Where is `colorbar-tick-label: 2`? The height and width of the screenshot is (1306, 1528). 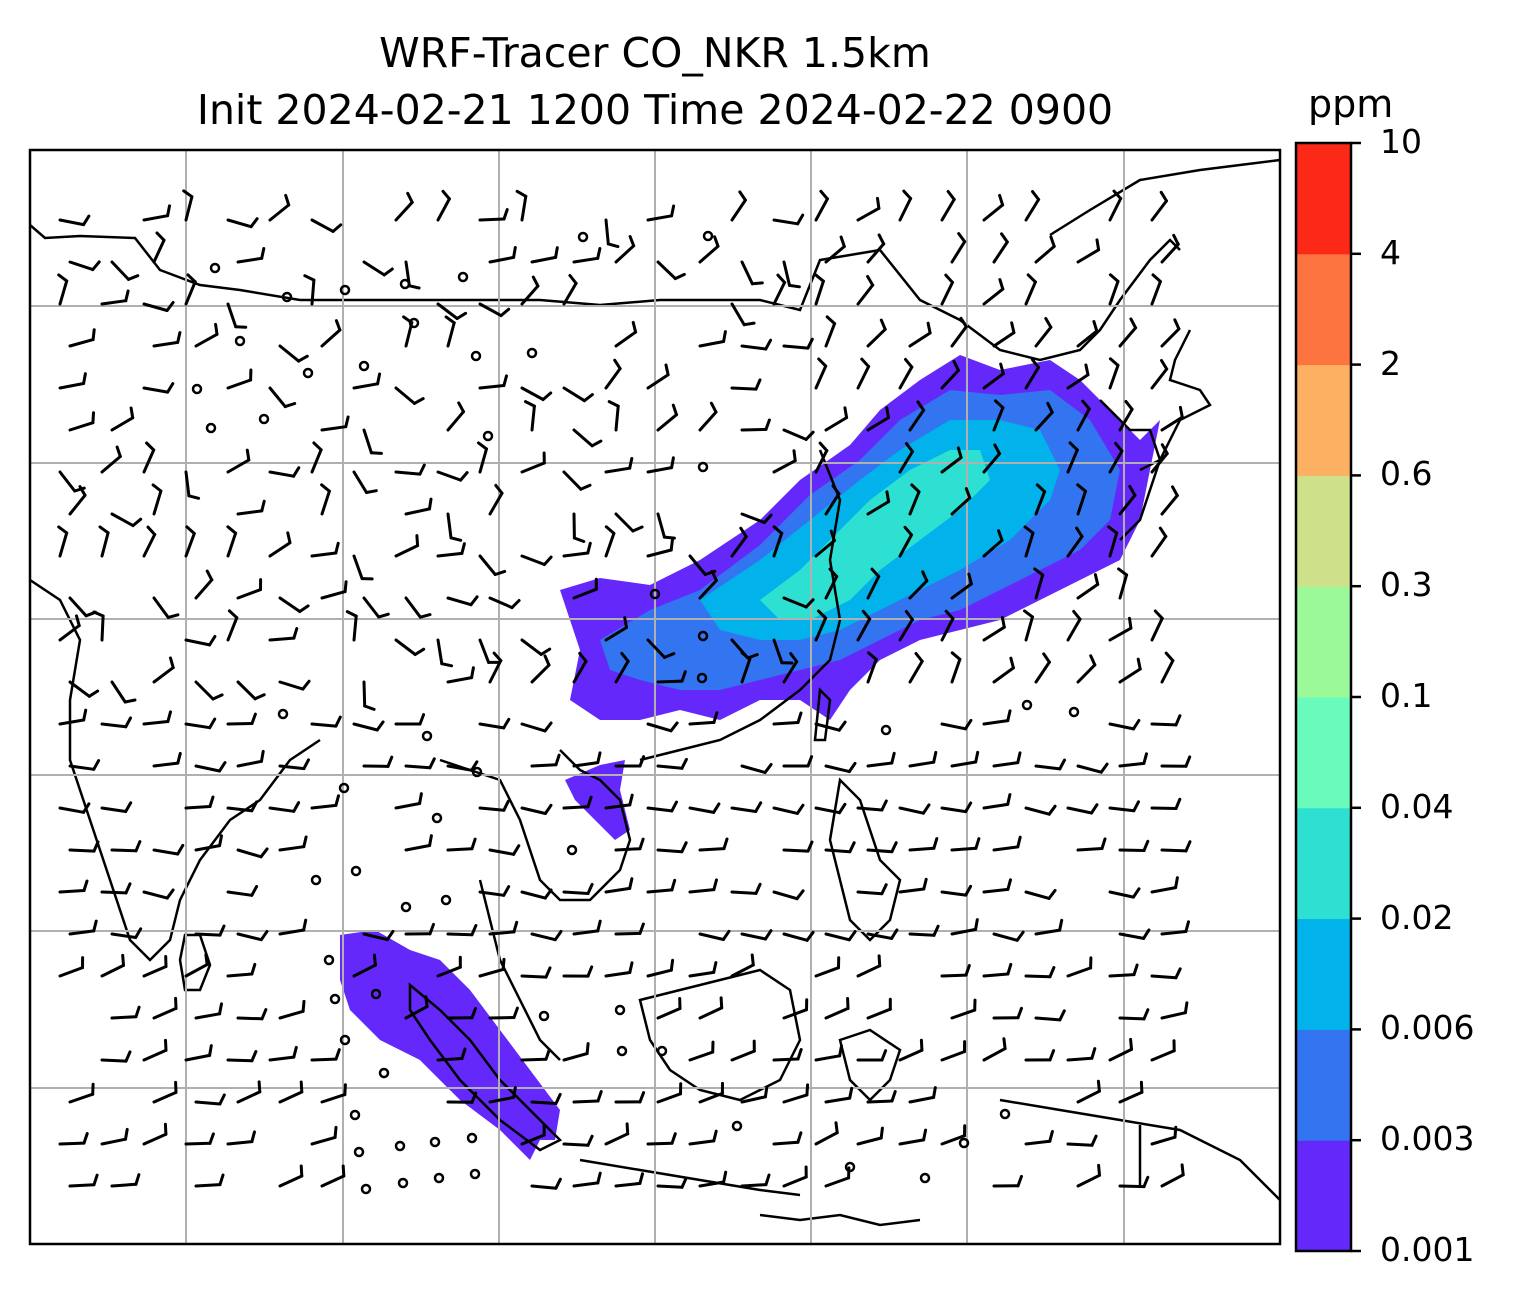 colorbar-tick-label: 2 is located at coordinates (1390, 363).